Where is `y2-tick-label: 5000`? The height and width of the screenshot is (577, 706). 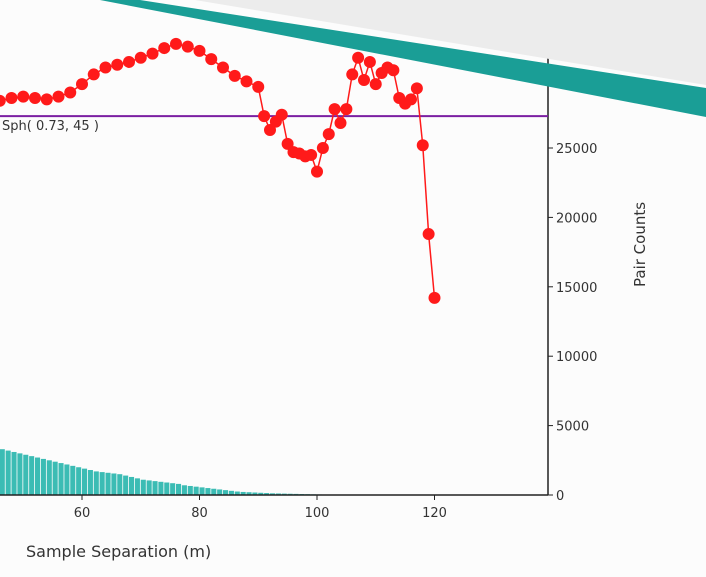 y2-tick-label: 5000 is located at coordinates (572, 427).